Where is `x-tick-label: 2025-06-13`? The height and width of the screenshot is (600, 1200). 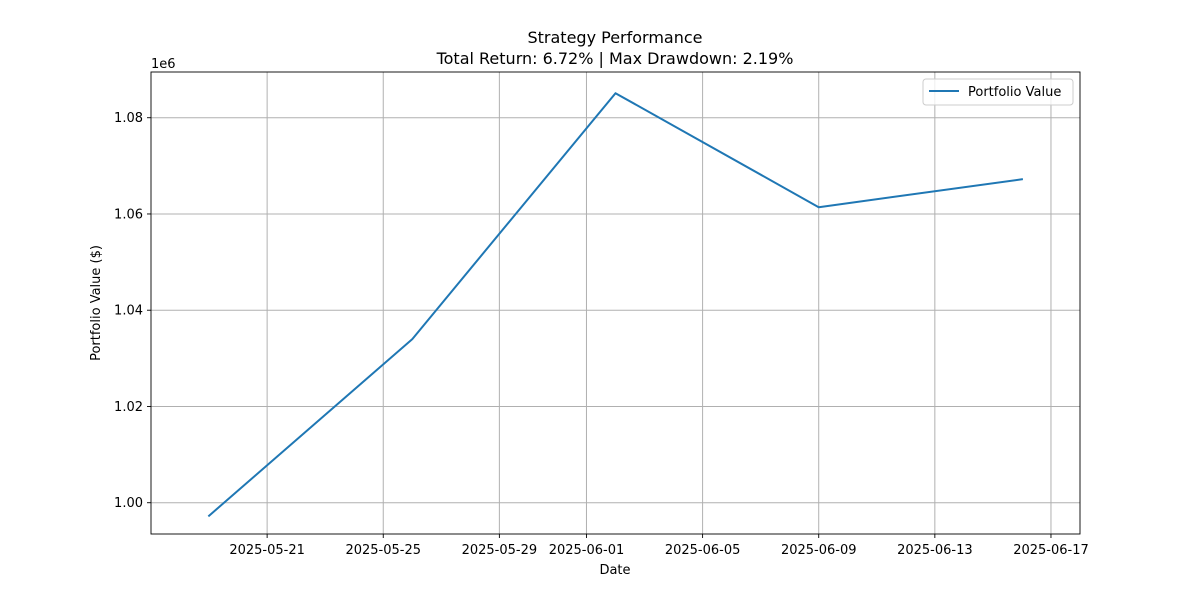 x-tick-label: 2025-06-13 is located at coordinates (935, 550).